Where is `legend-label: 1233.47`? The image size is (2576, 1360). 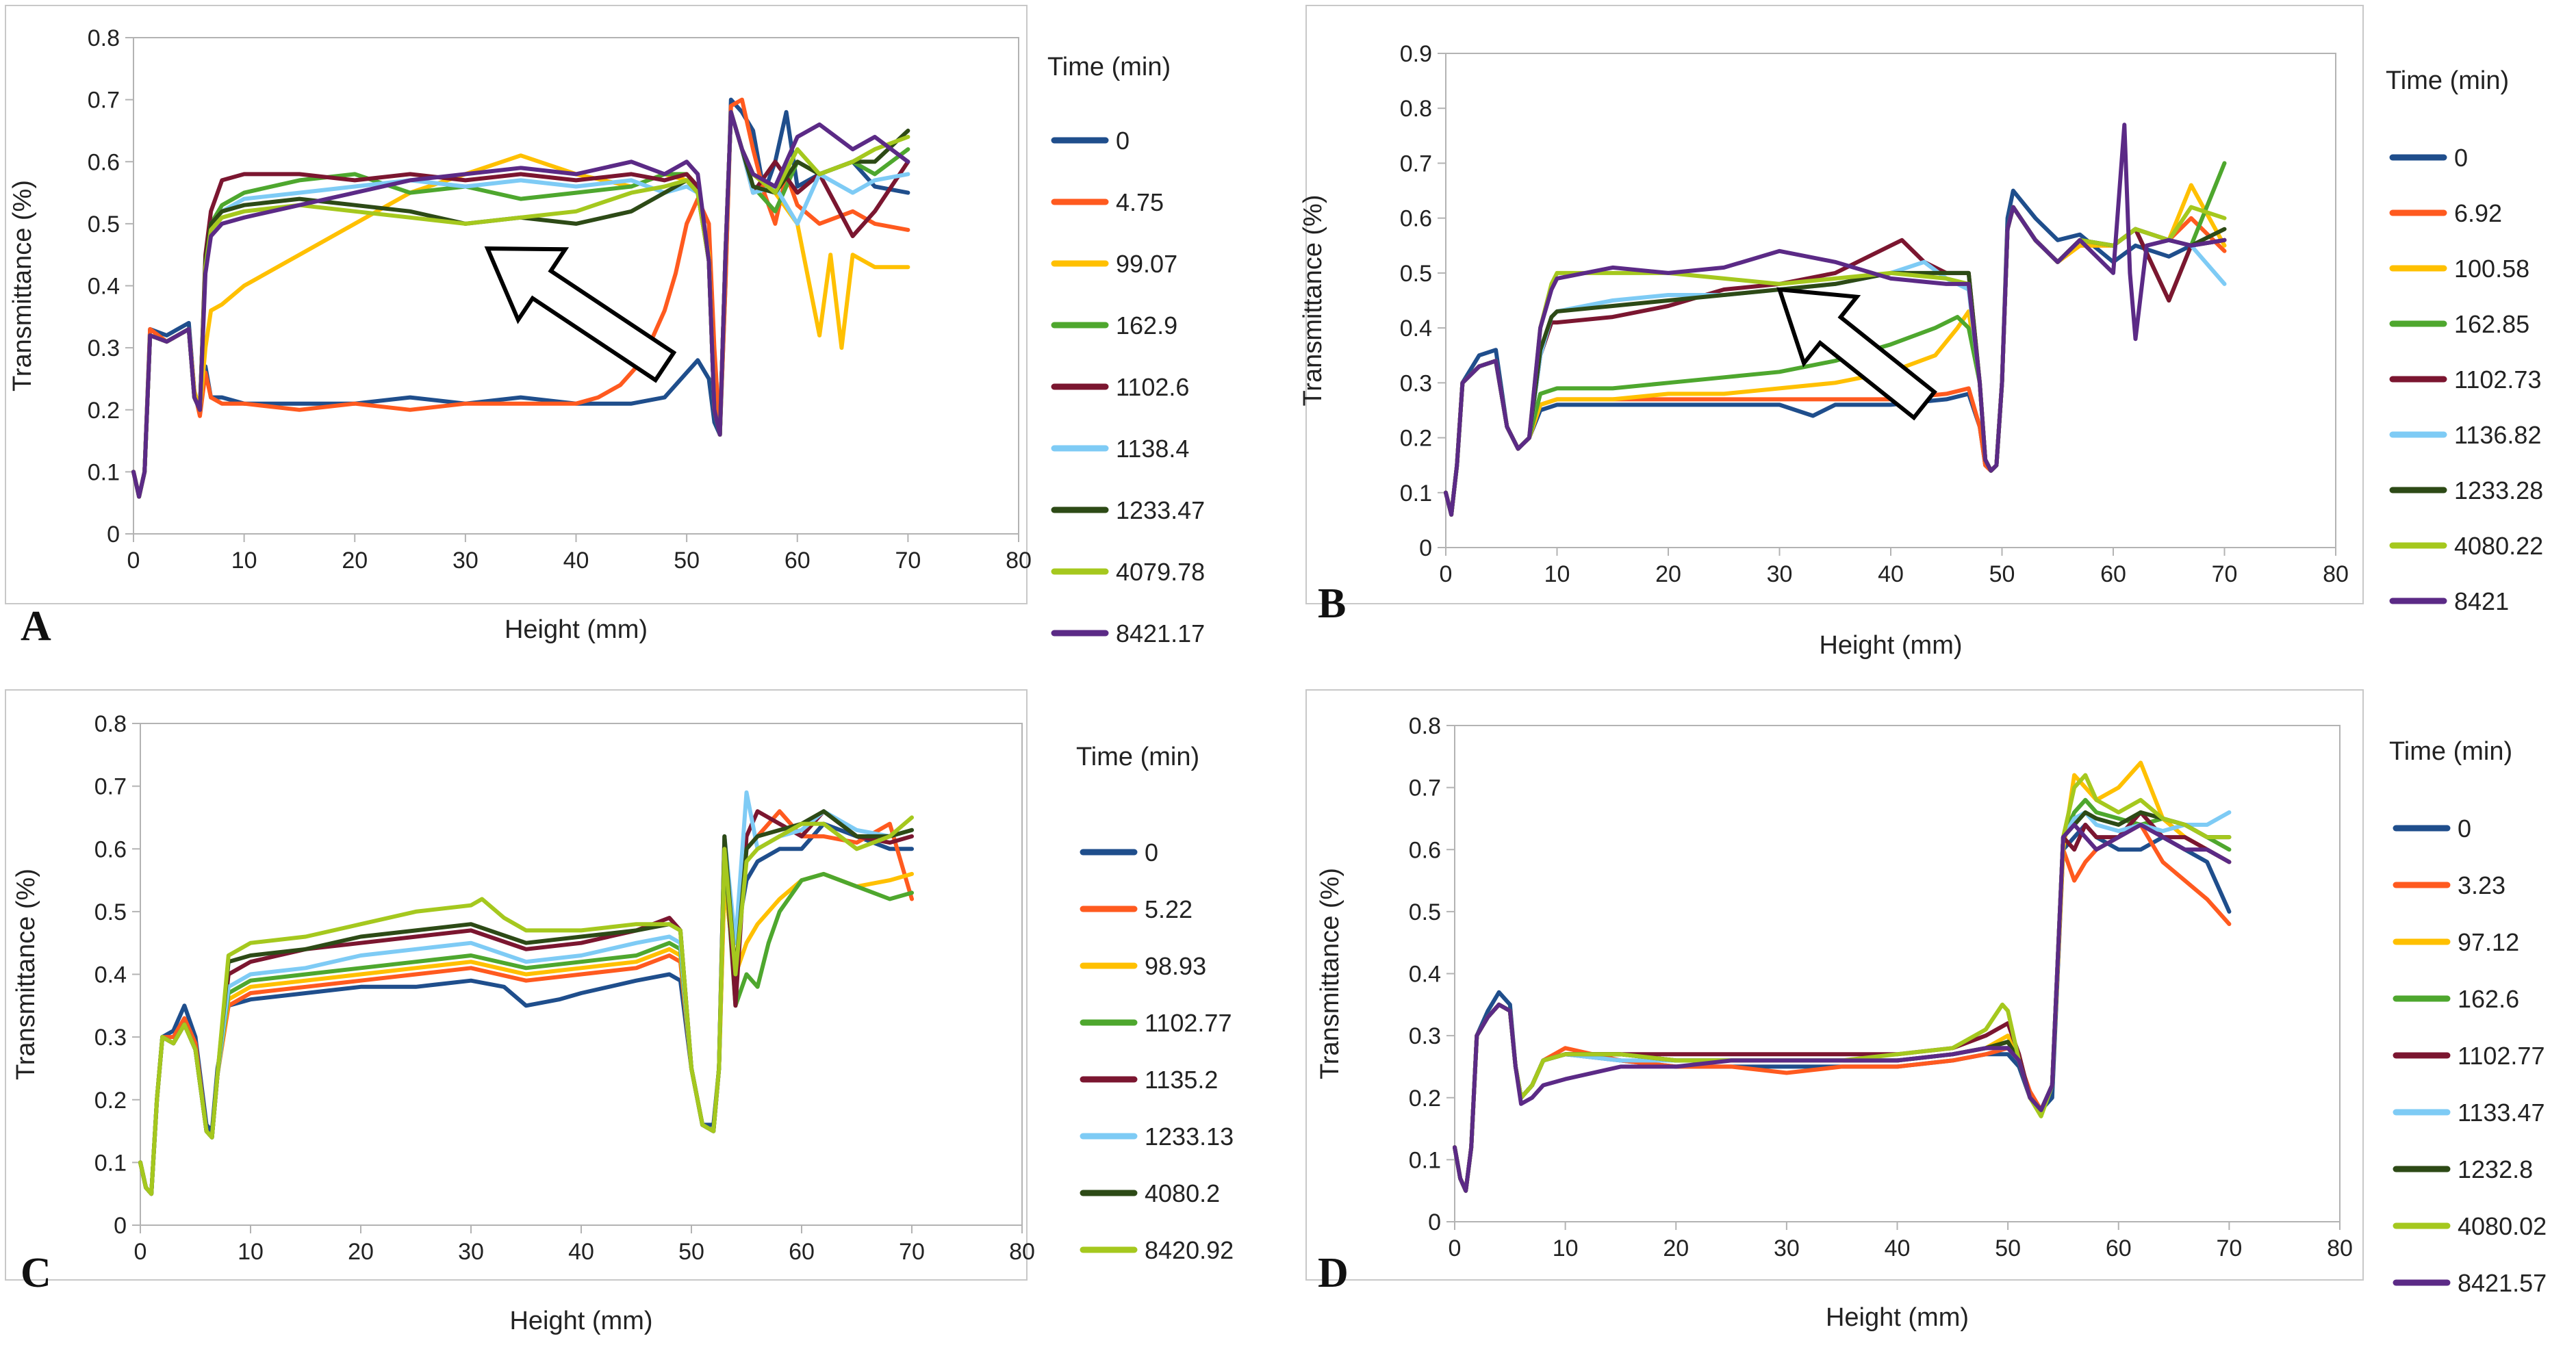
legend-label: 1233.47 is located at coordinates (1160, 510).